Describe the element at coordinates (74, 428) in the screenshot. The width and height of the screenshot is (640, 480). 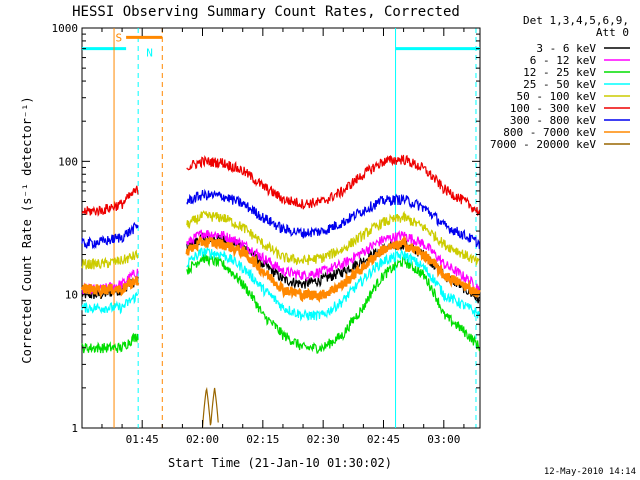
I see `y-tick-label: 1` at that location.